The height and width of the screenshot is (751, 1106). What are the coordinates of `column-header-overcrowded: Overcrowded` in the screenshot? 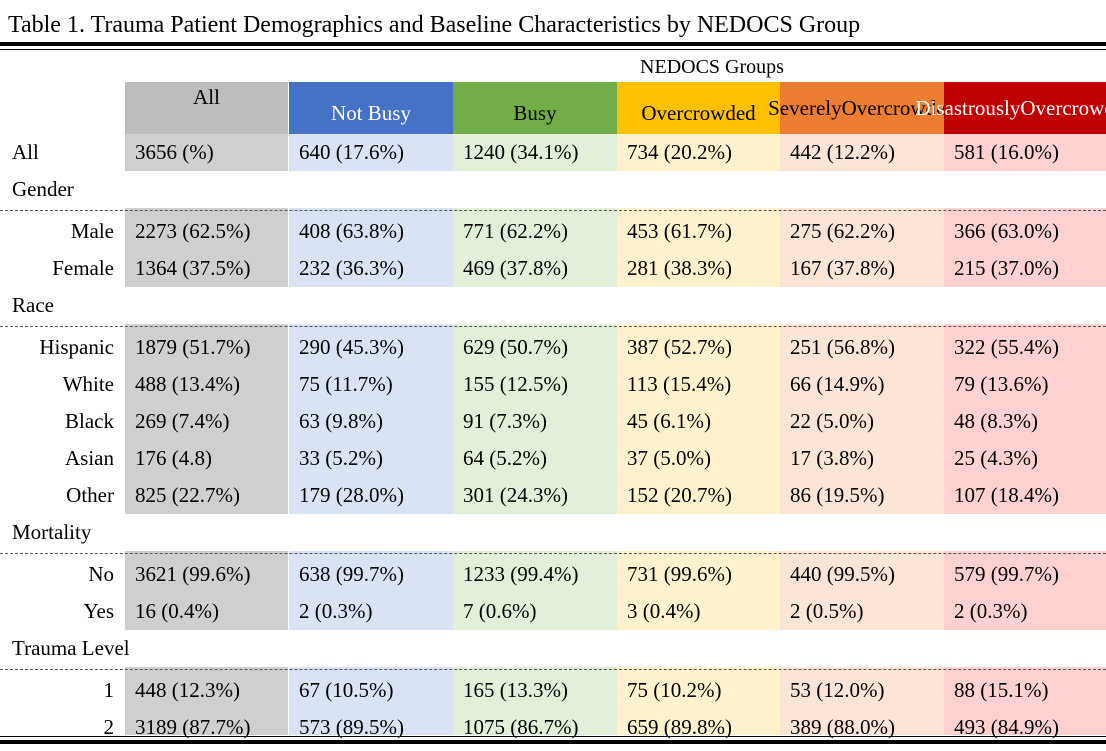 It's located at (698, 108).